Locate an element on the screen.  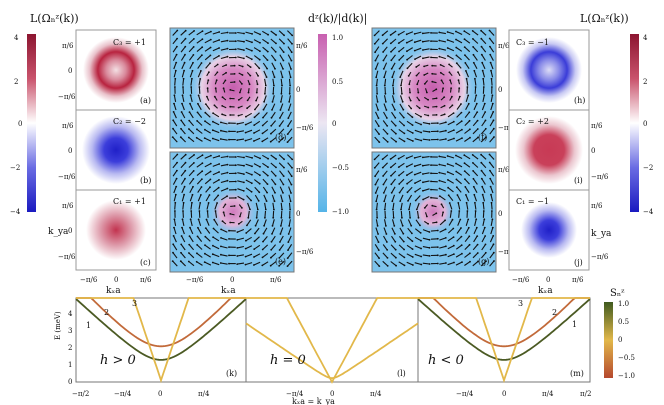
band-k-2: 2 is located at coordinates (106, 312).